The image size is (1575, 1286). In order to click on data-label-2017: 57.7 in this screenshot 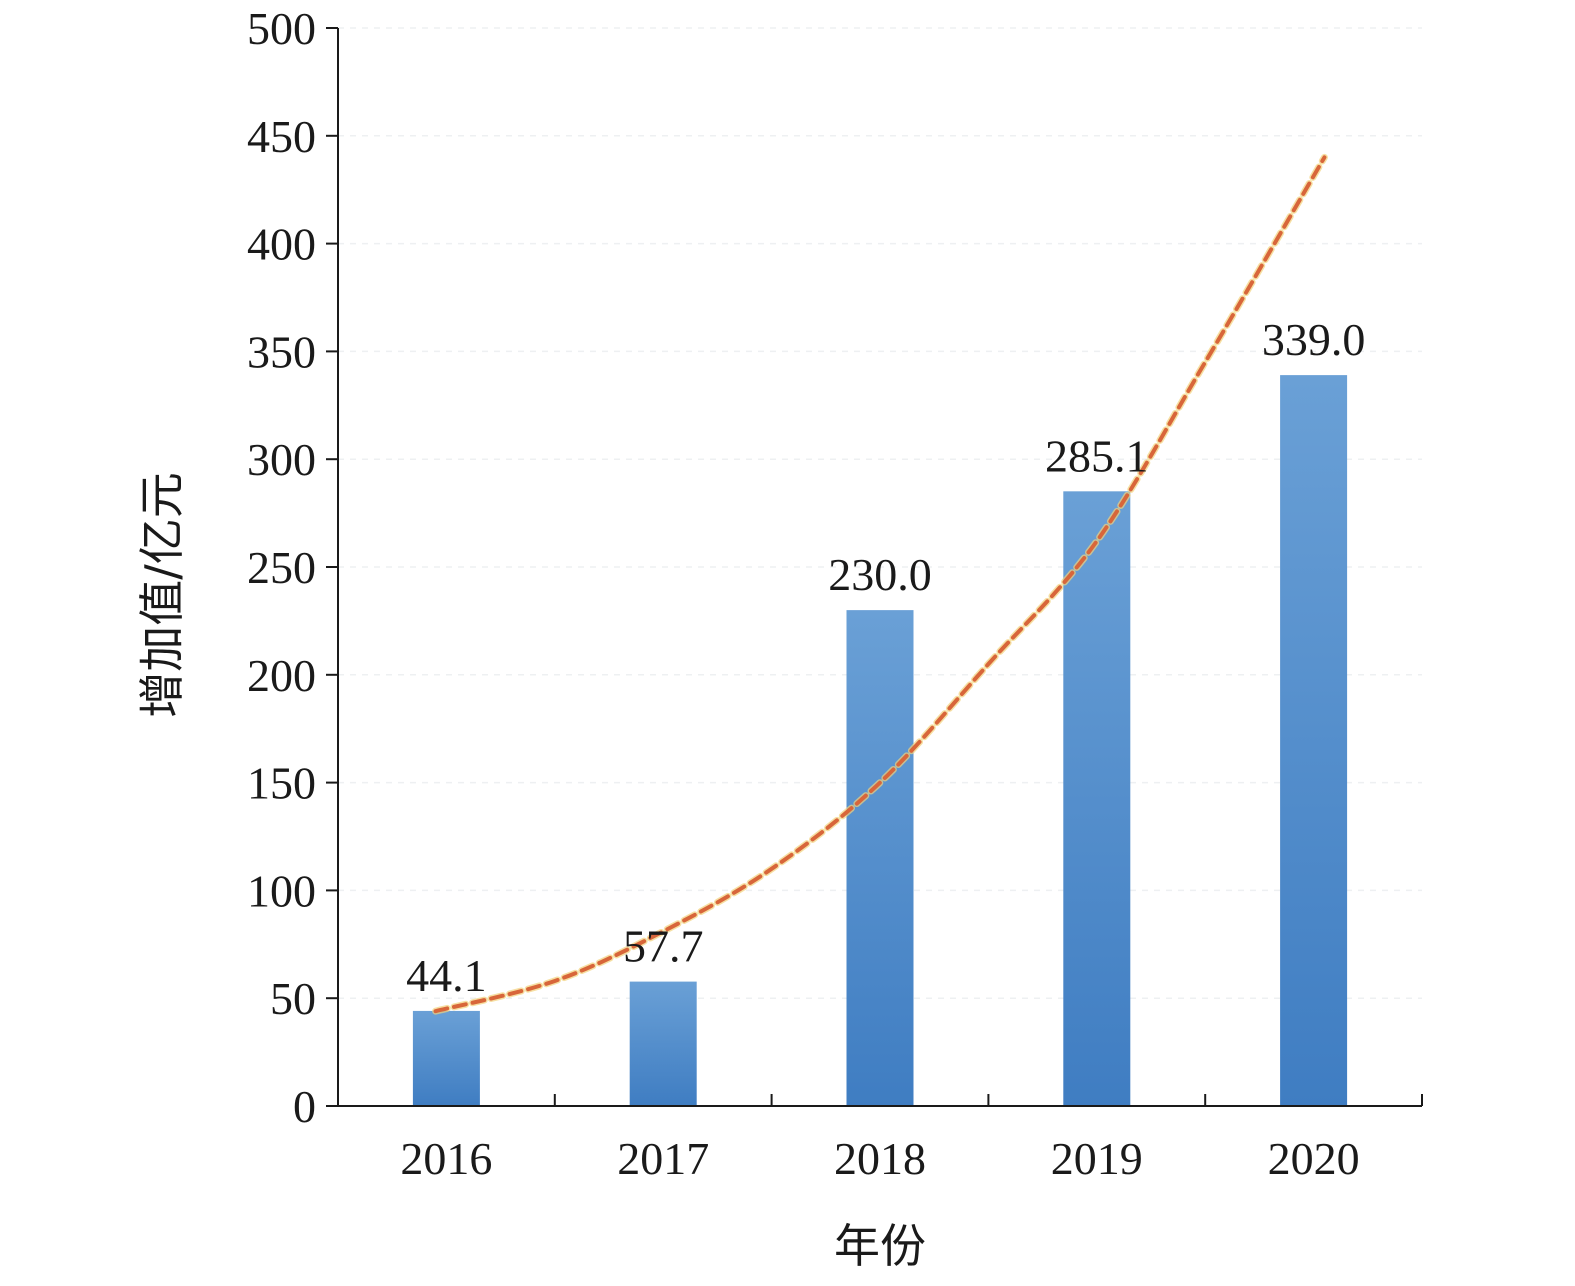, I will do `click(663, 946)`.